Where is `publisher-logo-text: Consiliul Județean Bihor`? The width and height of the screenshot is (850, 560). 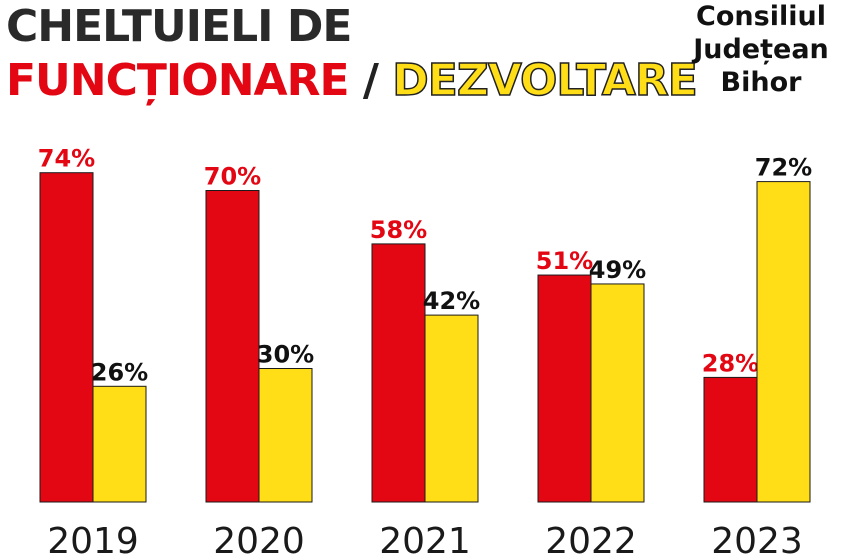 publisher-logo-text: Consiliul Județean Bihor is located at coordinates (761, 49).